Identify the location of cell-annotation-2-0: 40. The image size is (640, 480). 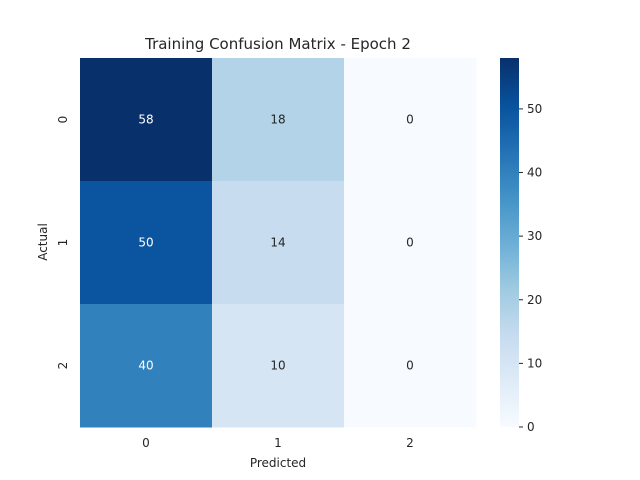
(145, 366).